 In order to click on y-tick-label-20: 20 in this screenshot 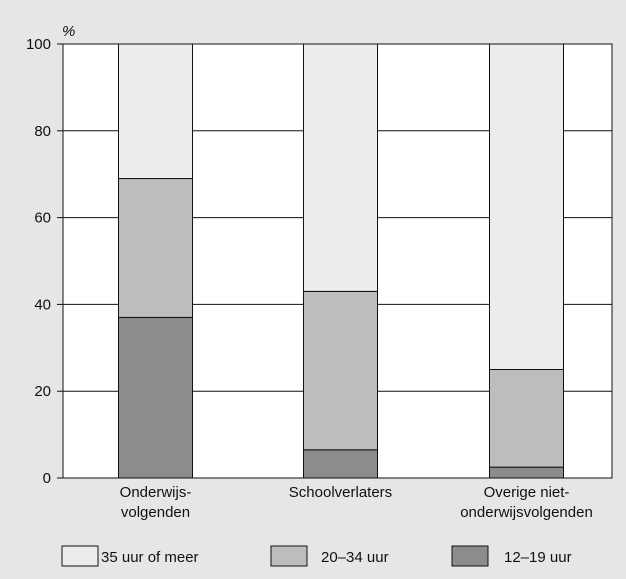, I will do `click(42, 391)`.